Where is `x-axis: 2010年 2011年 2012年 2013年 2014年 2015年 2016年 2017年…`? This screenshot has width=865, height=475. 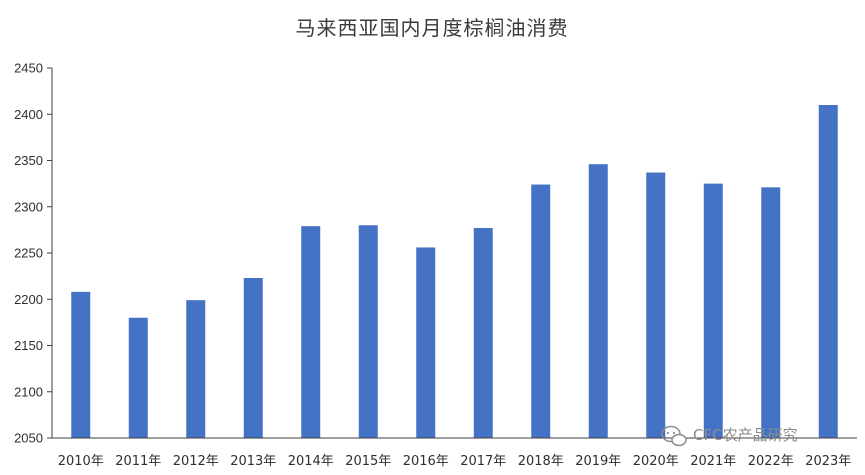 x-axis: 2010年 2011年 2012年 2013年 2014年 2015年 2016年 2017年… is located at coordinates (454, 453).